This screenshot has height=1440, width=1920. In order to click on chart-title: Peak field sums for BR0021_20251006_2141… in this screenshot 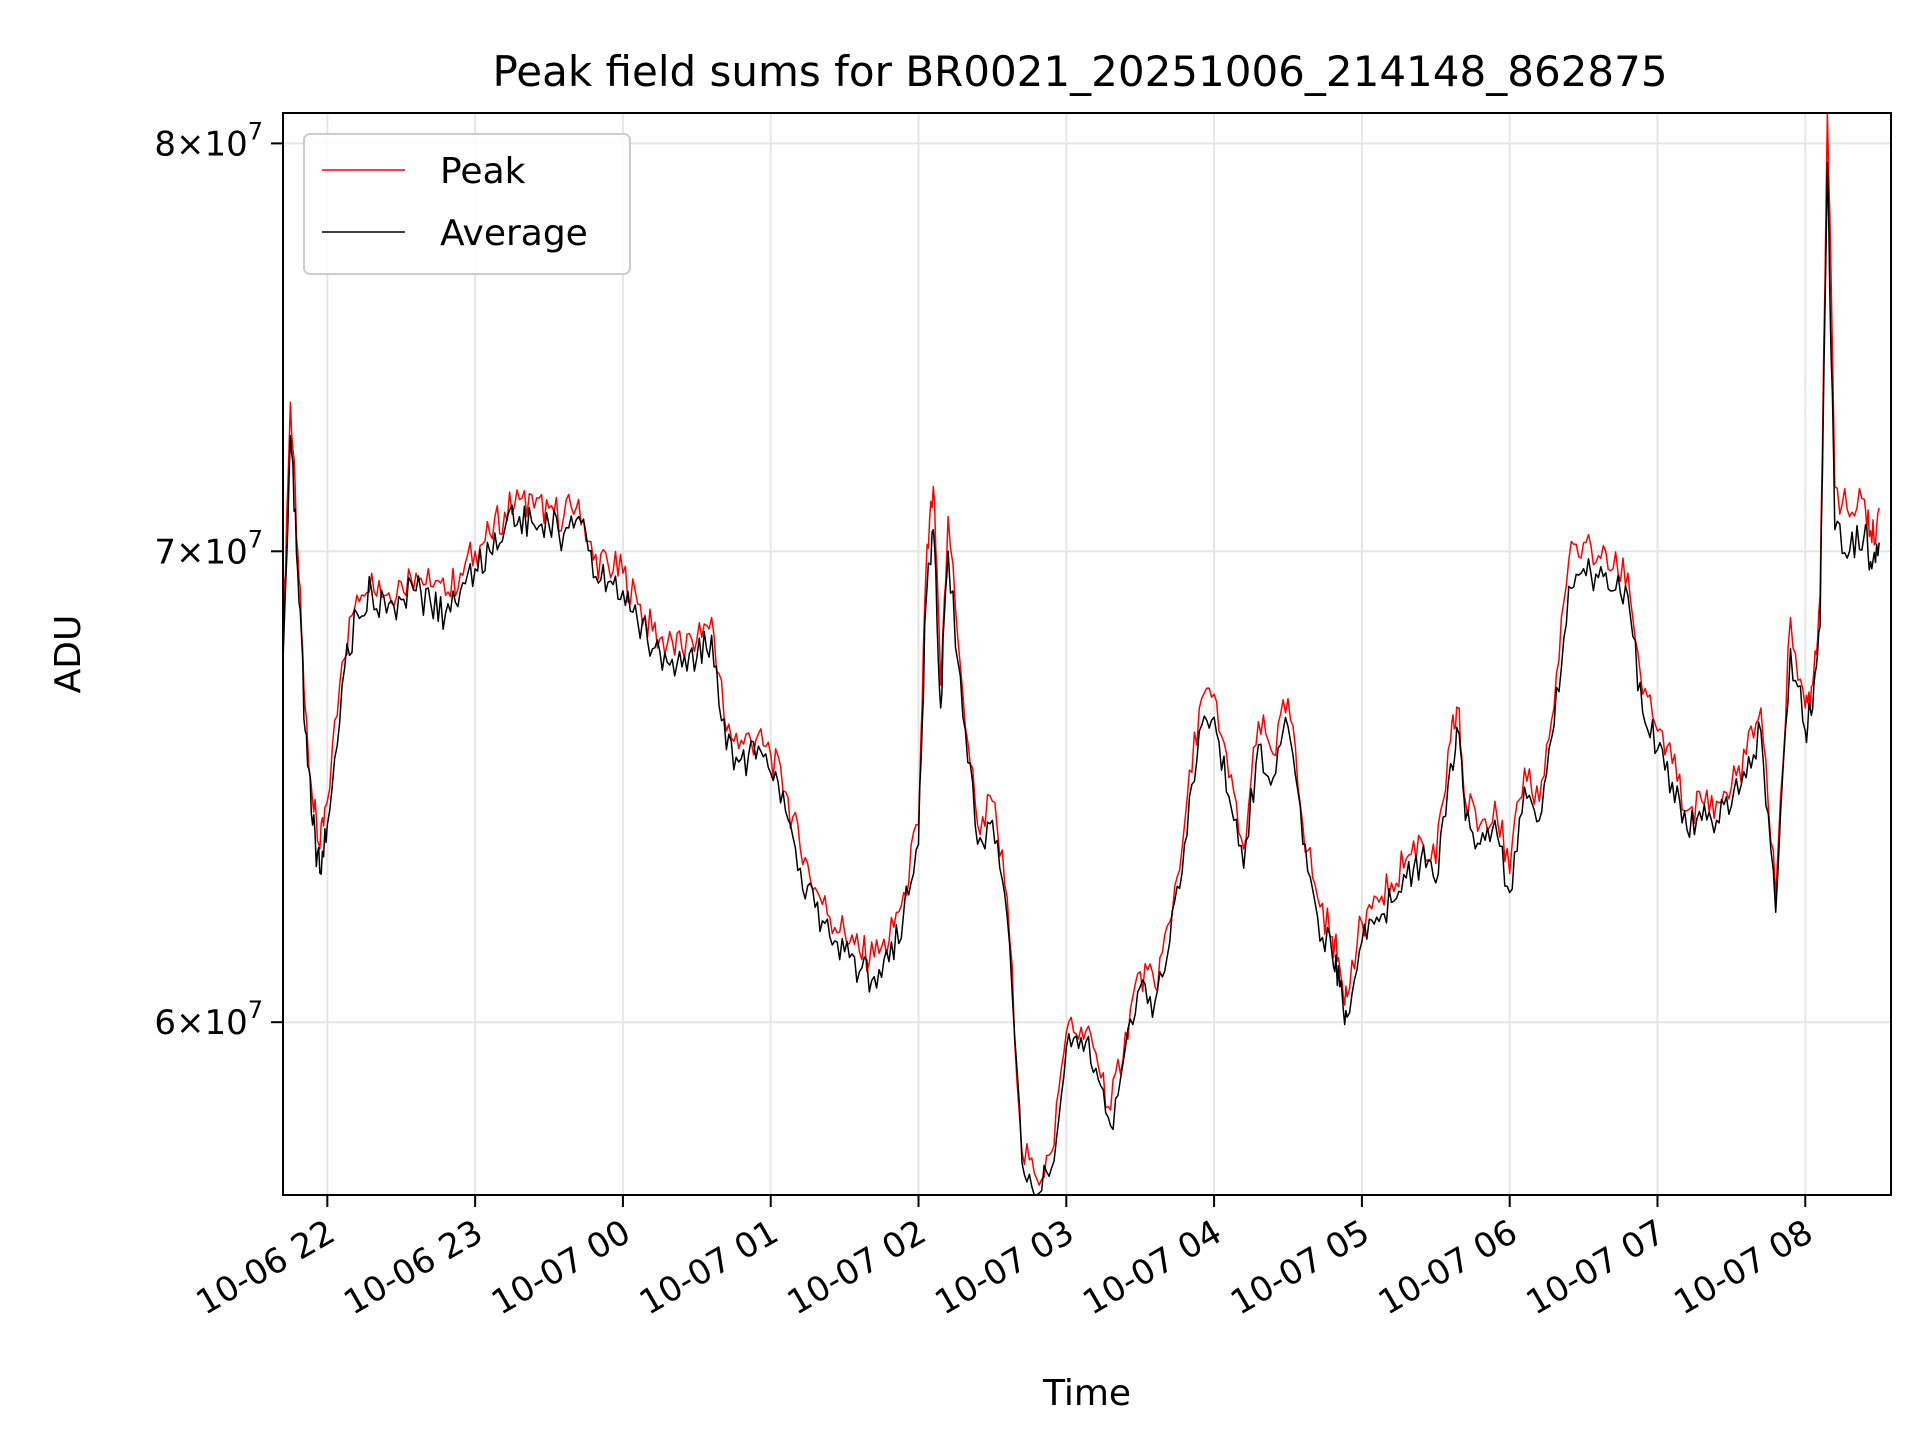, I will do `click(1079, 71)`.